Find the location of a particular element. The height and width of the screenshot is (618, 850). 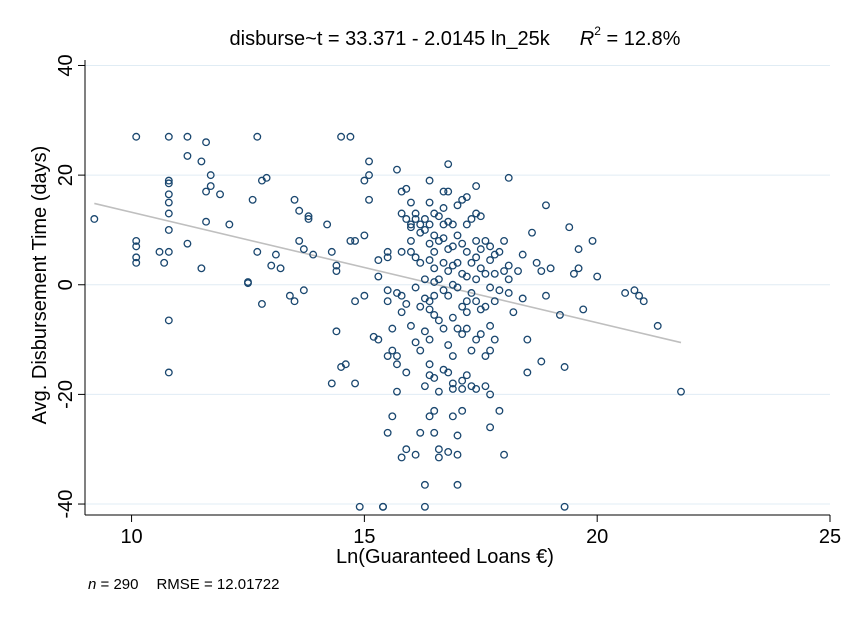

footnote-rmse: RMSE = 12.01722 is located at coordinates (217, 584).